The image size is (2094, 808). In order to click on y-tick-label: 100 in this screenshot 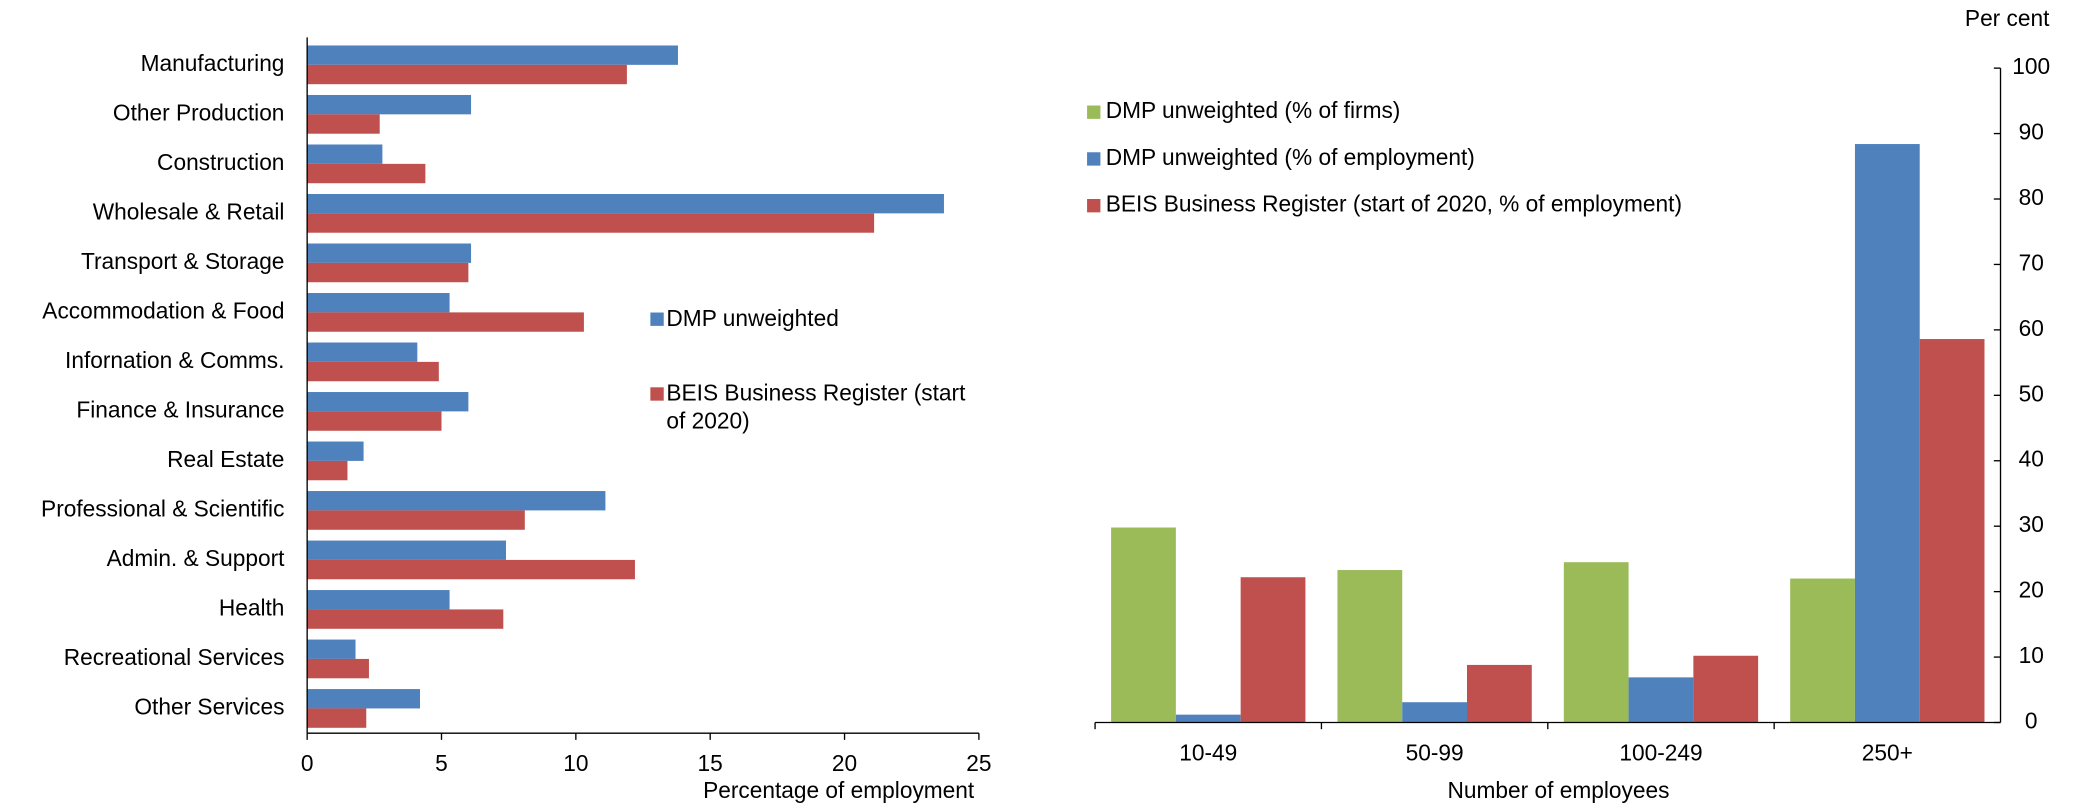, I will do `click(2031, 66)`.